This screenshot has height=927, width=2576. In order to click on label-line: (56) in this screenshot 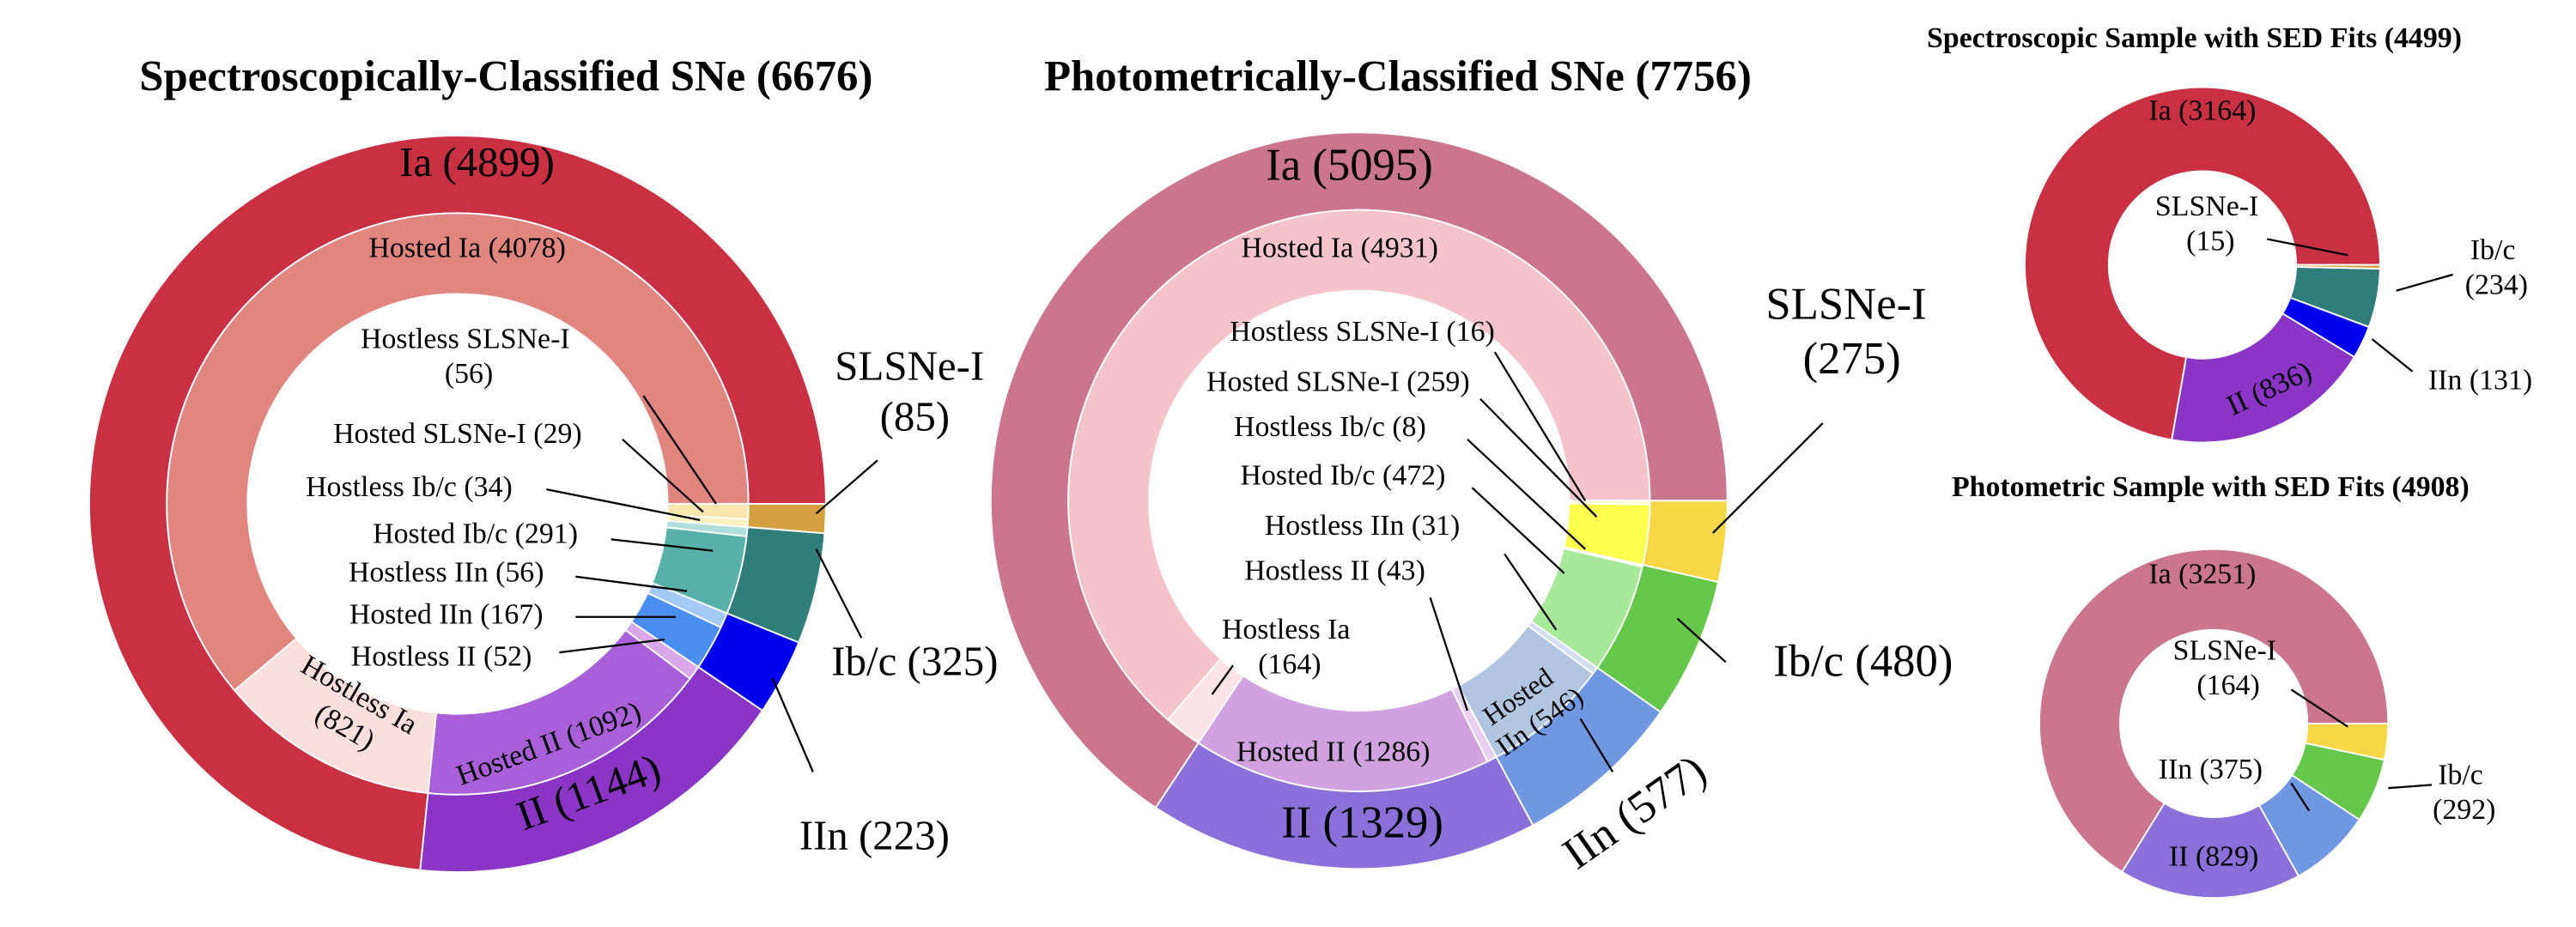, I will do `click(469, 374)`.